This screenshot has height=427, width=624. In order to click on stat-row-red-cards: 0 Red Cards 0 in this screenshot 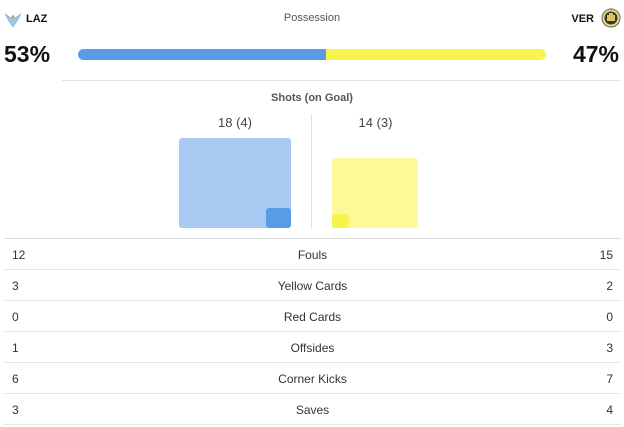, I will do `click(312, 316)`.